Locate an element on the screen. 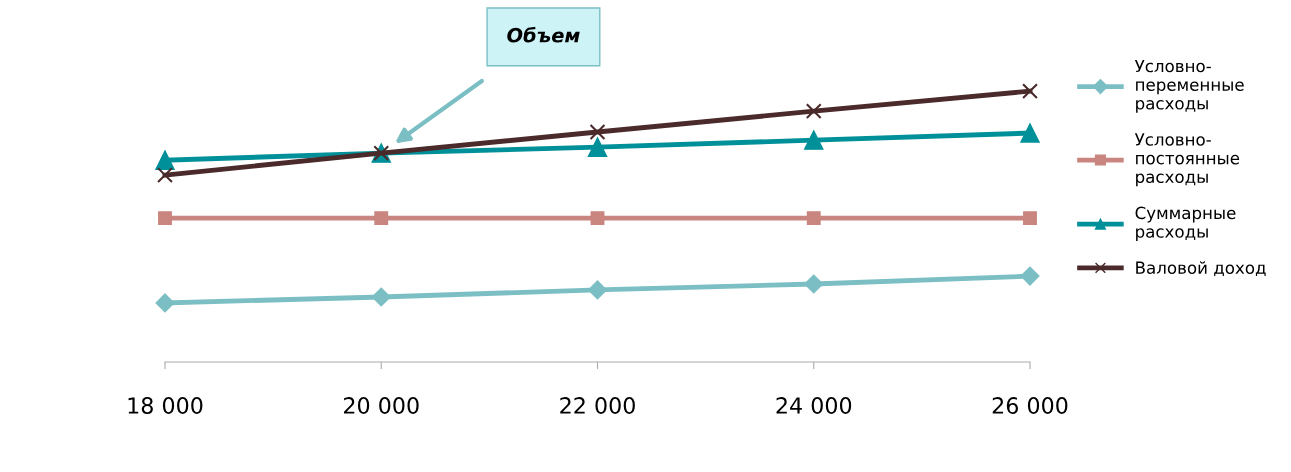 The image size is (1291, 472). legend-label: Валовой доход is located at coordinates (1201, 269).